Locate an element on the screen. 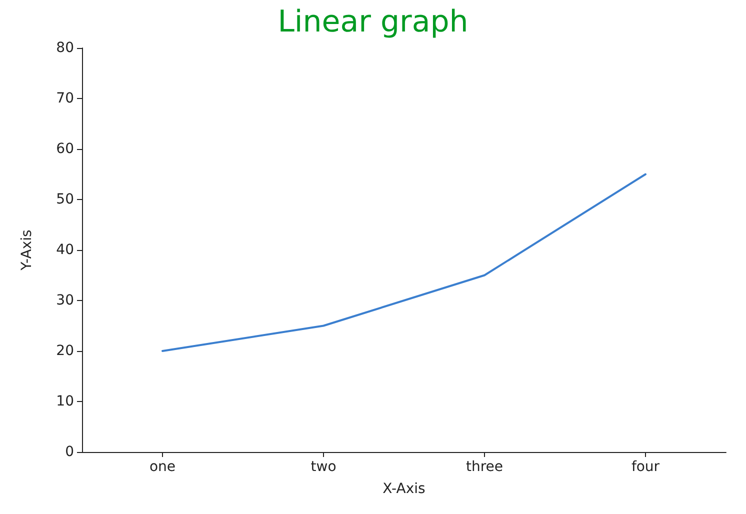  y-tick-label: 50 is located at coordinates (65, 200).